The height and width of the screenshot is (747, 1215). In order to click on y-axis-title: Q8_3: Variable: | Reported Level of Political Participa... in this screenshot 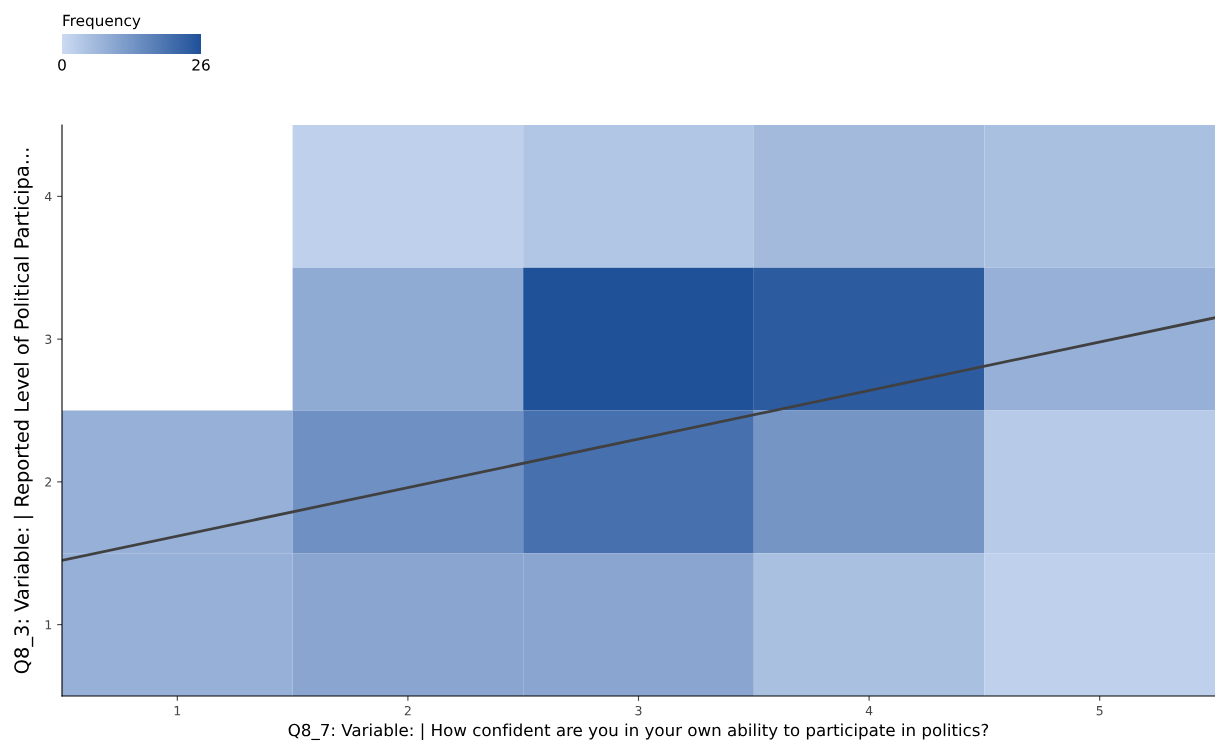, I will do `click(23, 411)`.